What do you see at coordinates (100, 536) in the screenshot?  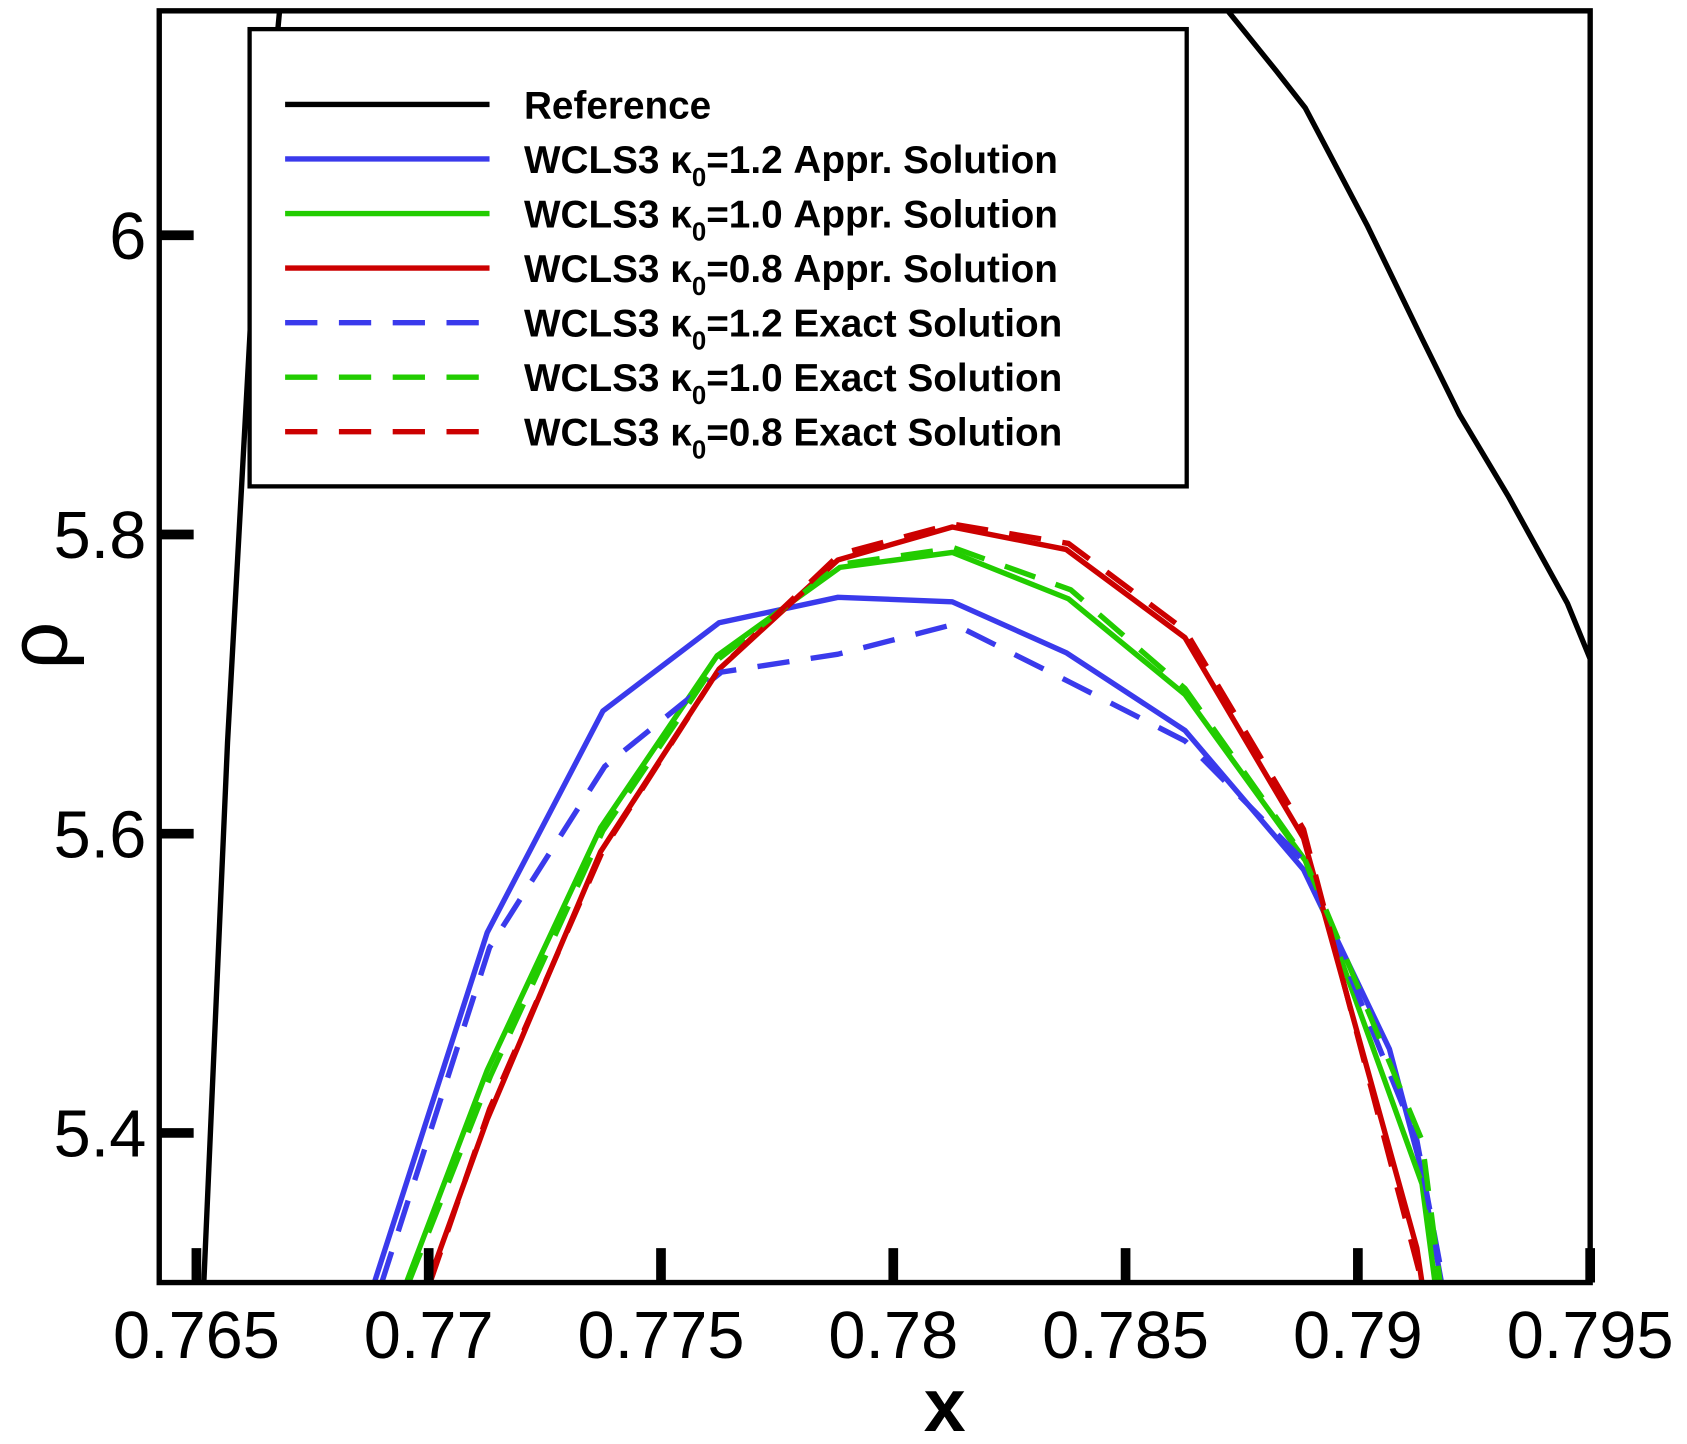 I see `y-tick-label: 5.8` at bounding box center [100, 536].